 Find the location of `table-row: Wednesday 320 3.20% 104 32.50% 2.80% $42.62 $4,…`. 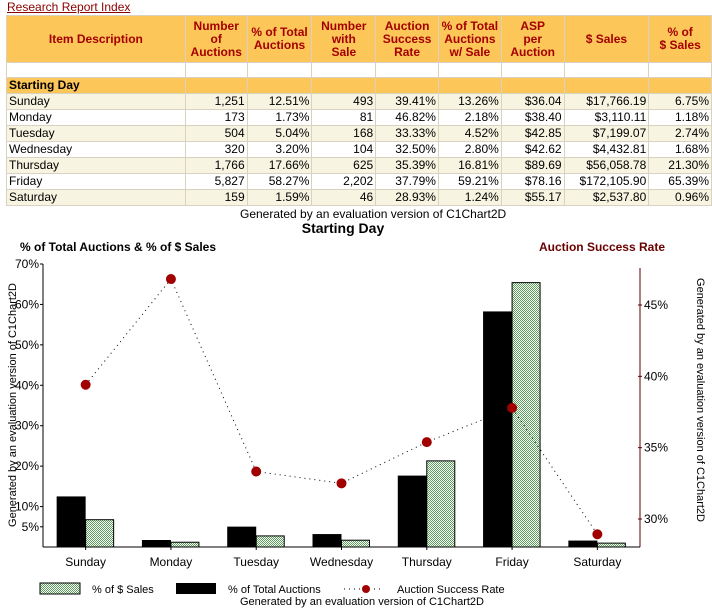

table-row: Wednesday 320 3.20% 104 32.50% 2.80% $42.62 $4,… is located at coordinates (359, 149).